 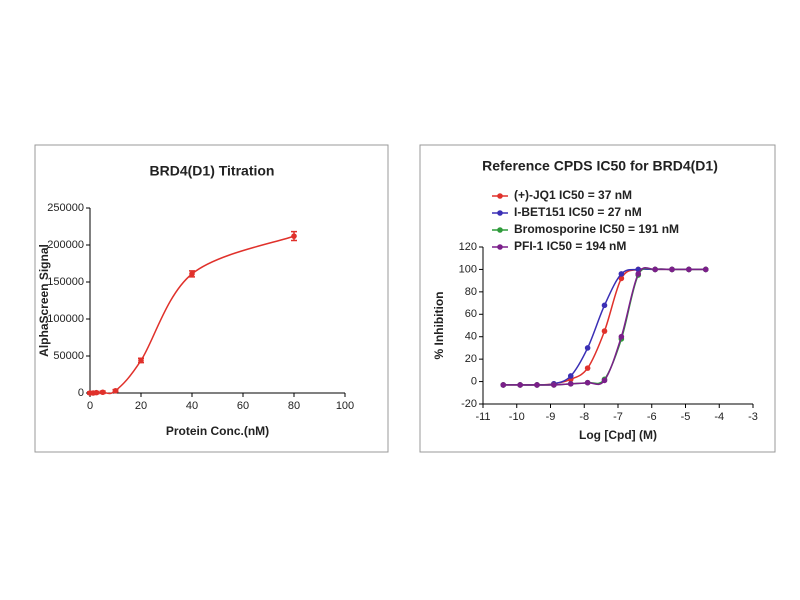 What do you see at coordinates (471, 359) in the screenshot?
I see `y-tick-label: 20` at bounding box center [471, 359].